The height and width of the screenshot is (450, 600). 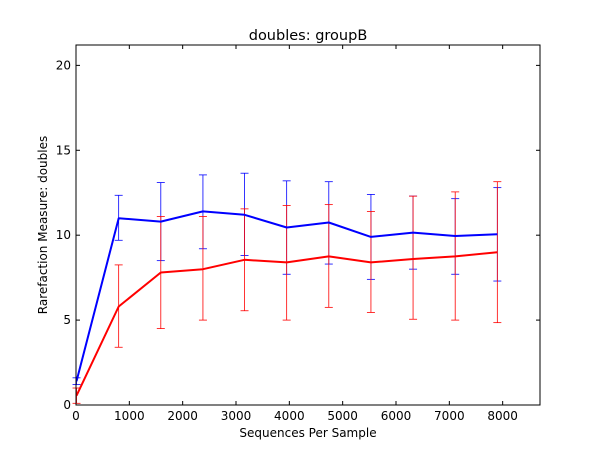 What do you see at coordinates (502, 416) in the screenshot?
I see `x-tick-label: 8000` at bounding box center [502, 416].